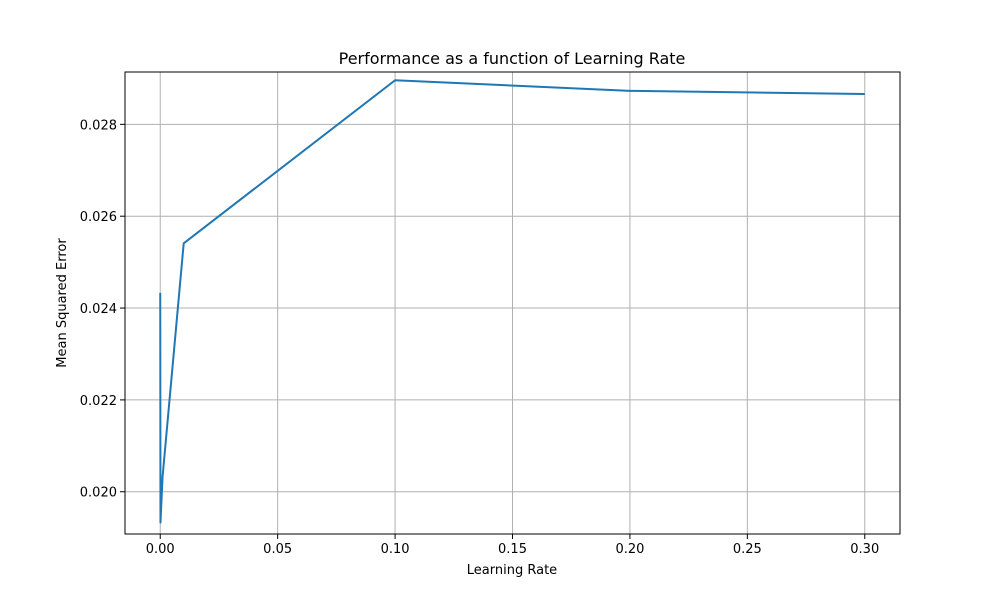 The height and width of the screenshot is (600, 1000). I want to click on x-tick-label: 0.25, so click(747, 549).